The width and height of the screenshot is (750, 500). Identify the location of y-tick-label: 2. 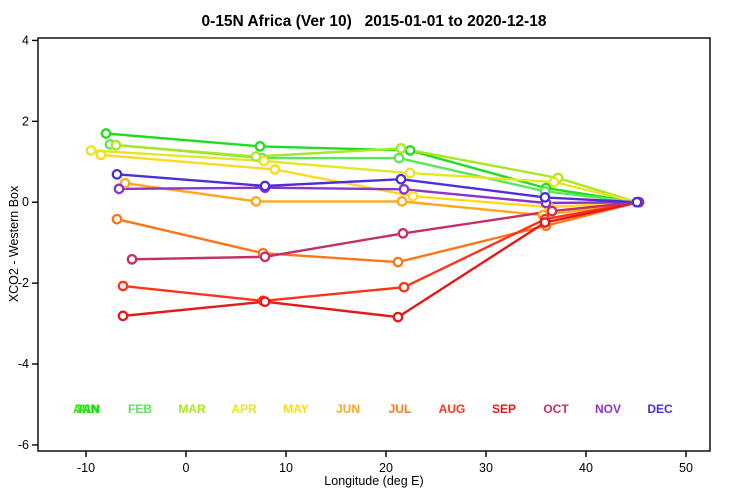
(25, 121).